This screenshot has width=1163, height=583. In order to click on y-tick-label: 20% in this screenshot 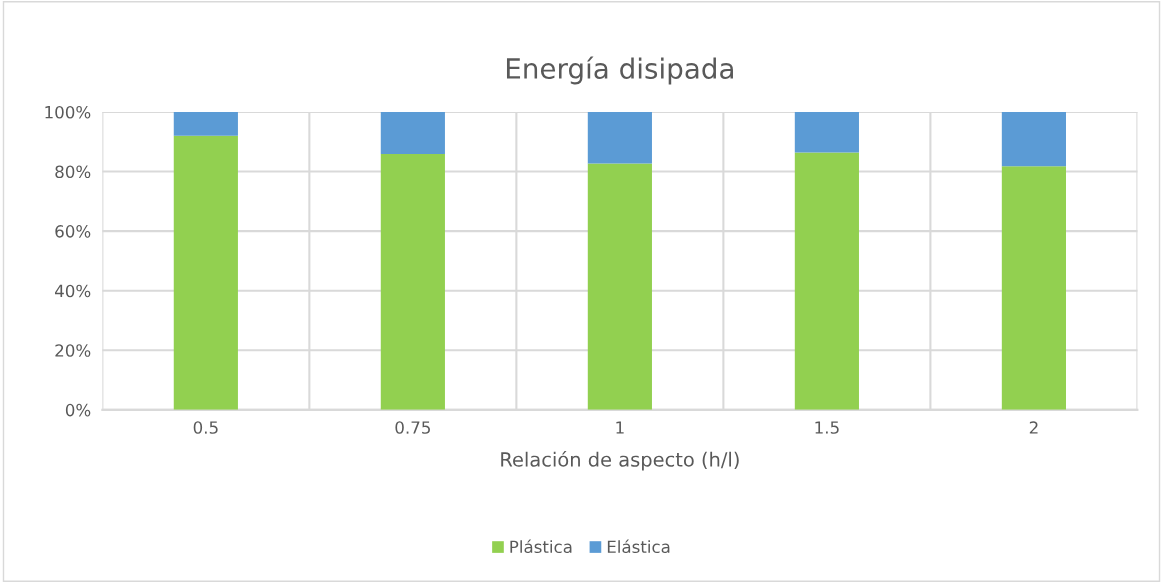, I will do `click(73, 350)`.